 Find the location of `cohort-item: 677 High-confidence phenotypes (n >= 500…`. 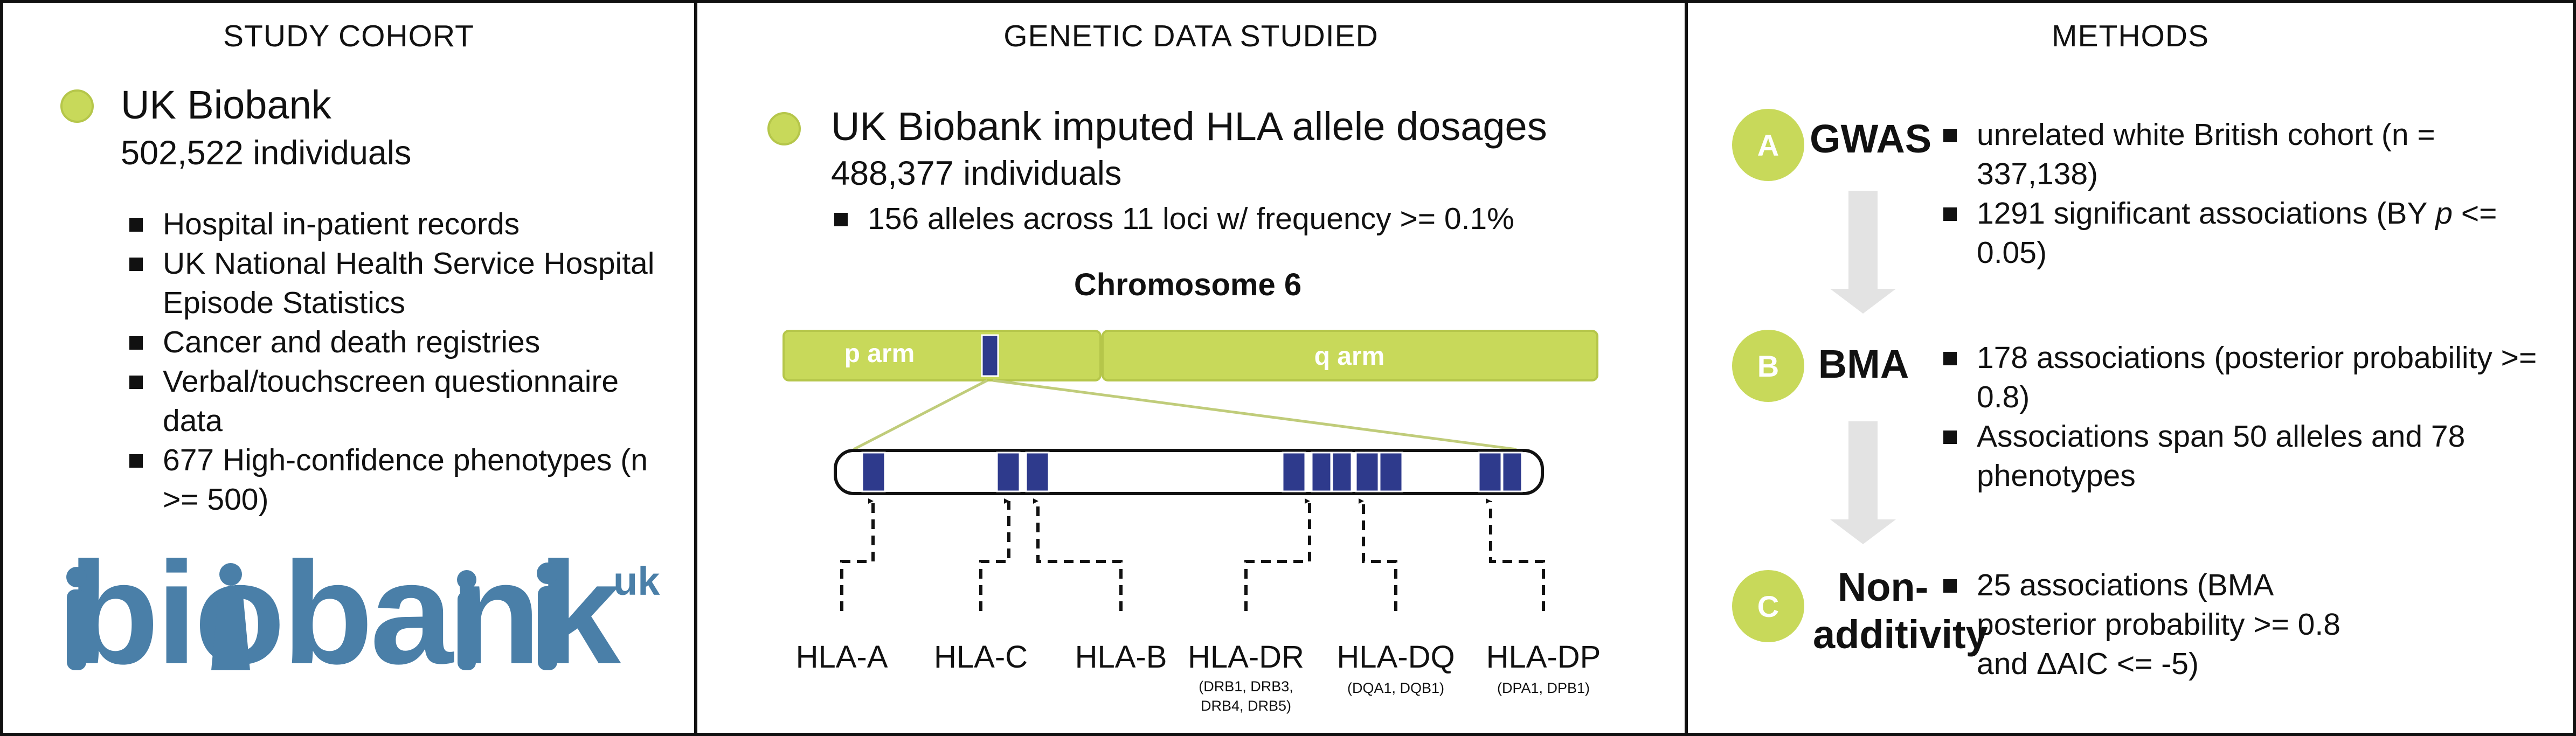

cohort-item: 677 High-confidence phenotypes (n >= 500… is located at coordinates (400, 480).